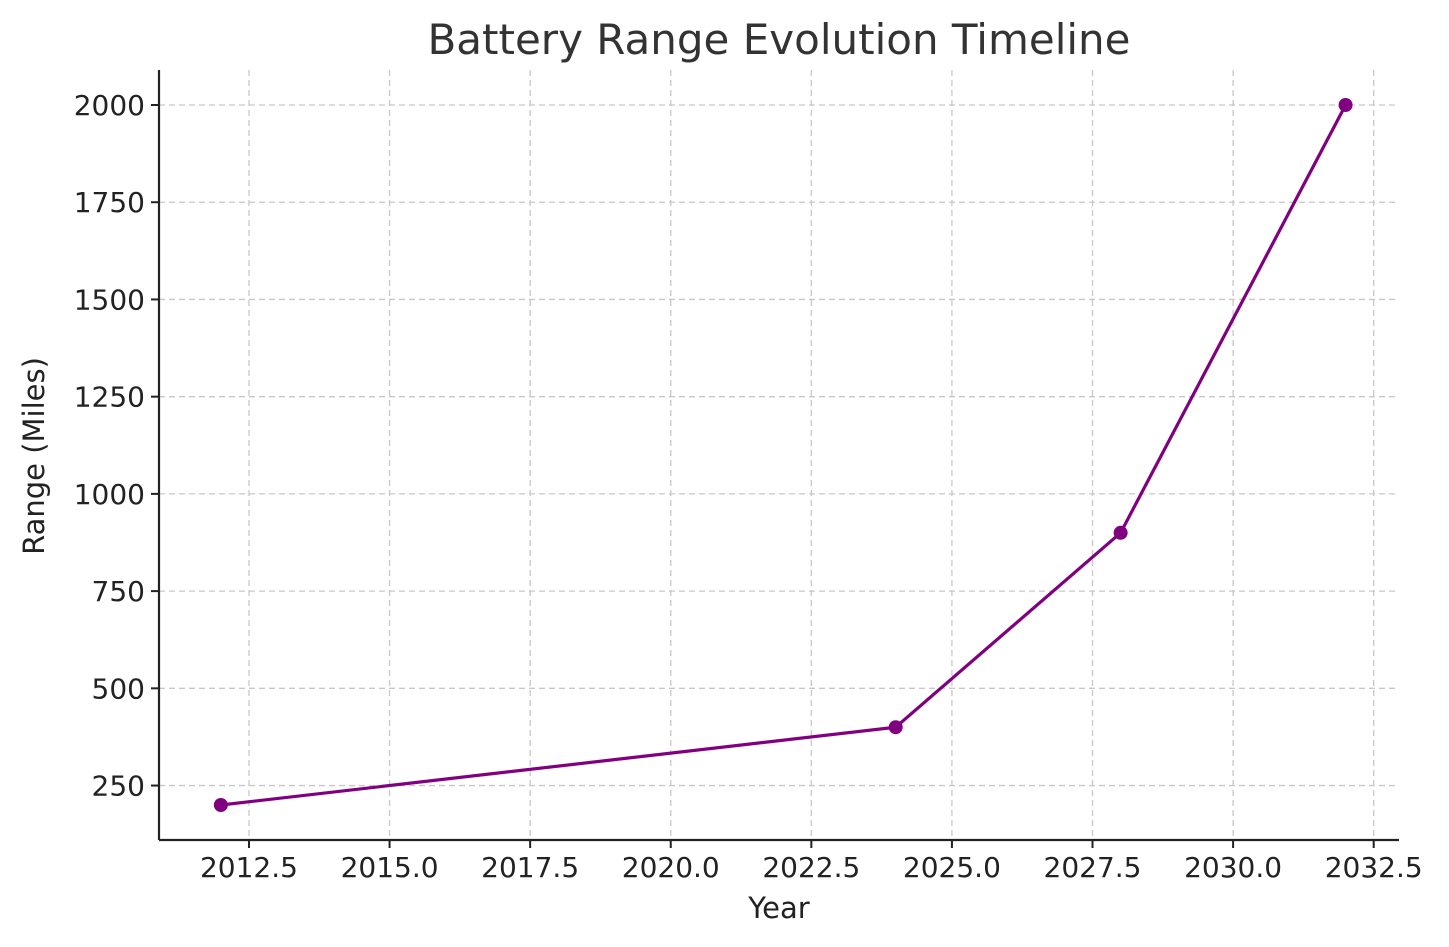 The width and height of the screenshot is (1449, 947). What do you see at coordinates (118, 688) in the screenshot?
I see `y-tick-label: 500` at bounding box center [118, 688].